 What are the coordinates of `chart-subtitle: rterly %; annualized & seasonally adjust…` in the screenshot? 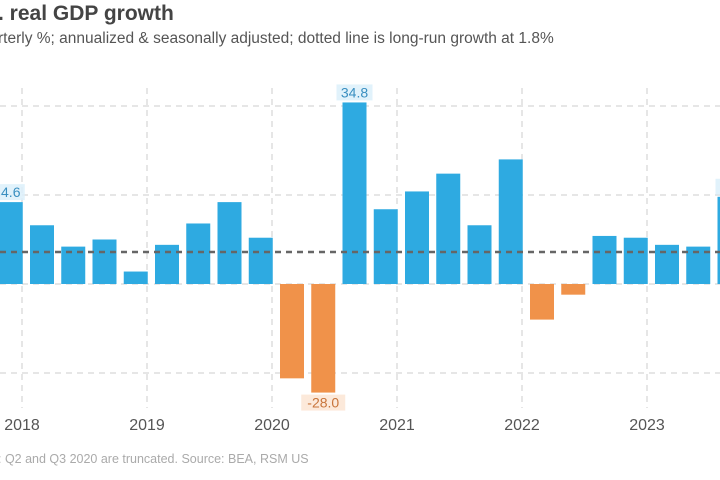 It's located at (277, 38).